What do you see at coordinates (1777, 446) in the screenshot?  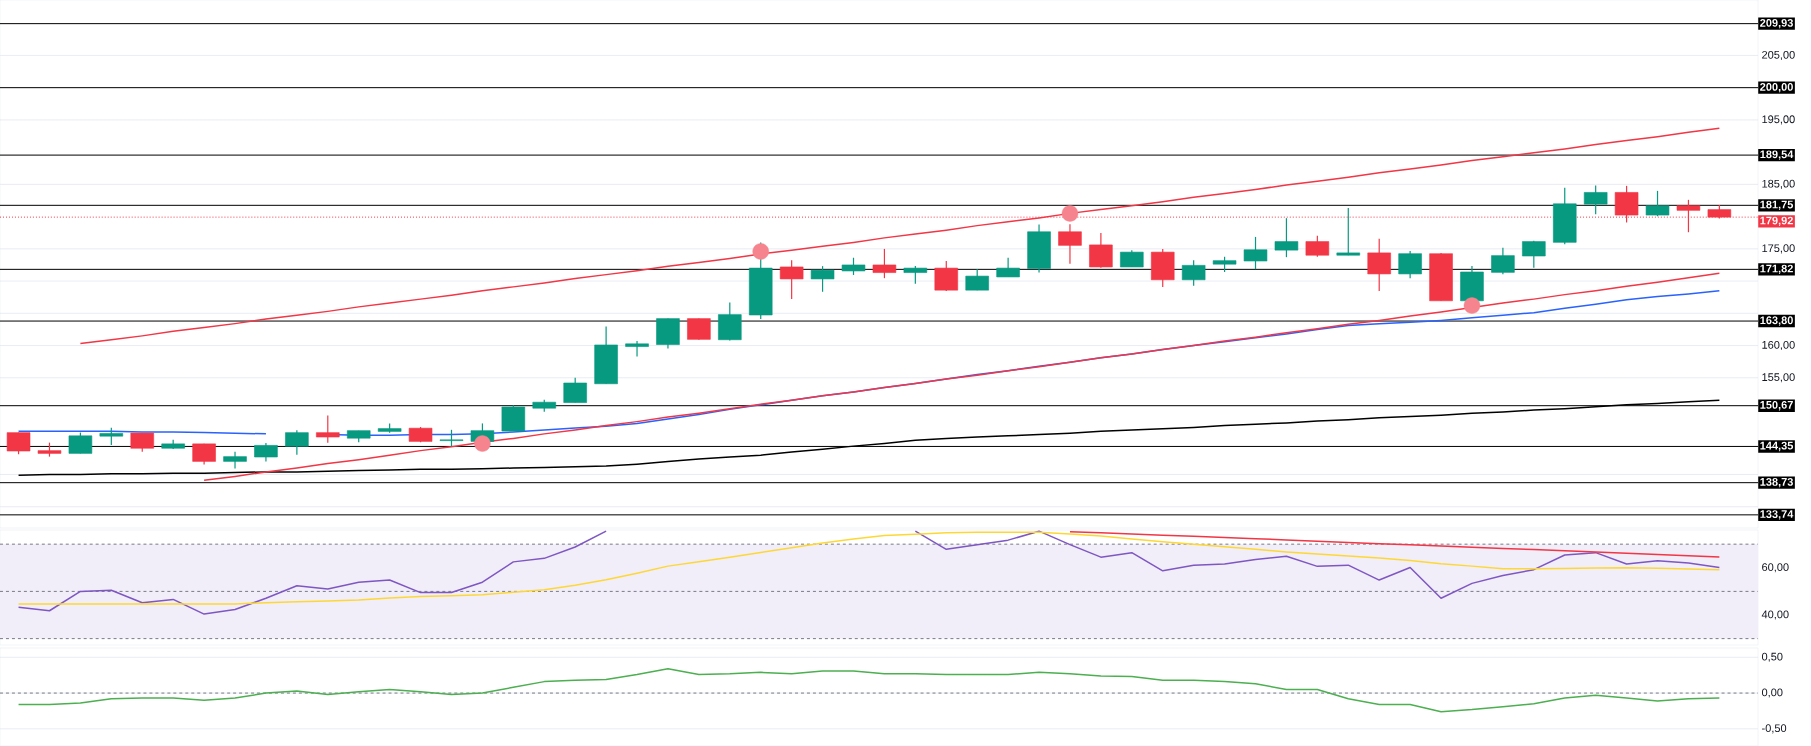 I see `ref-line-label: 144,35` at bounding box center [1777, 446].